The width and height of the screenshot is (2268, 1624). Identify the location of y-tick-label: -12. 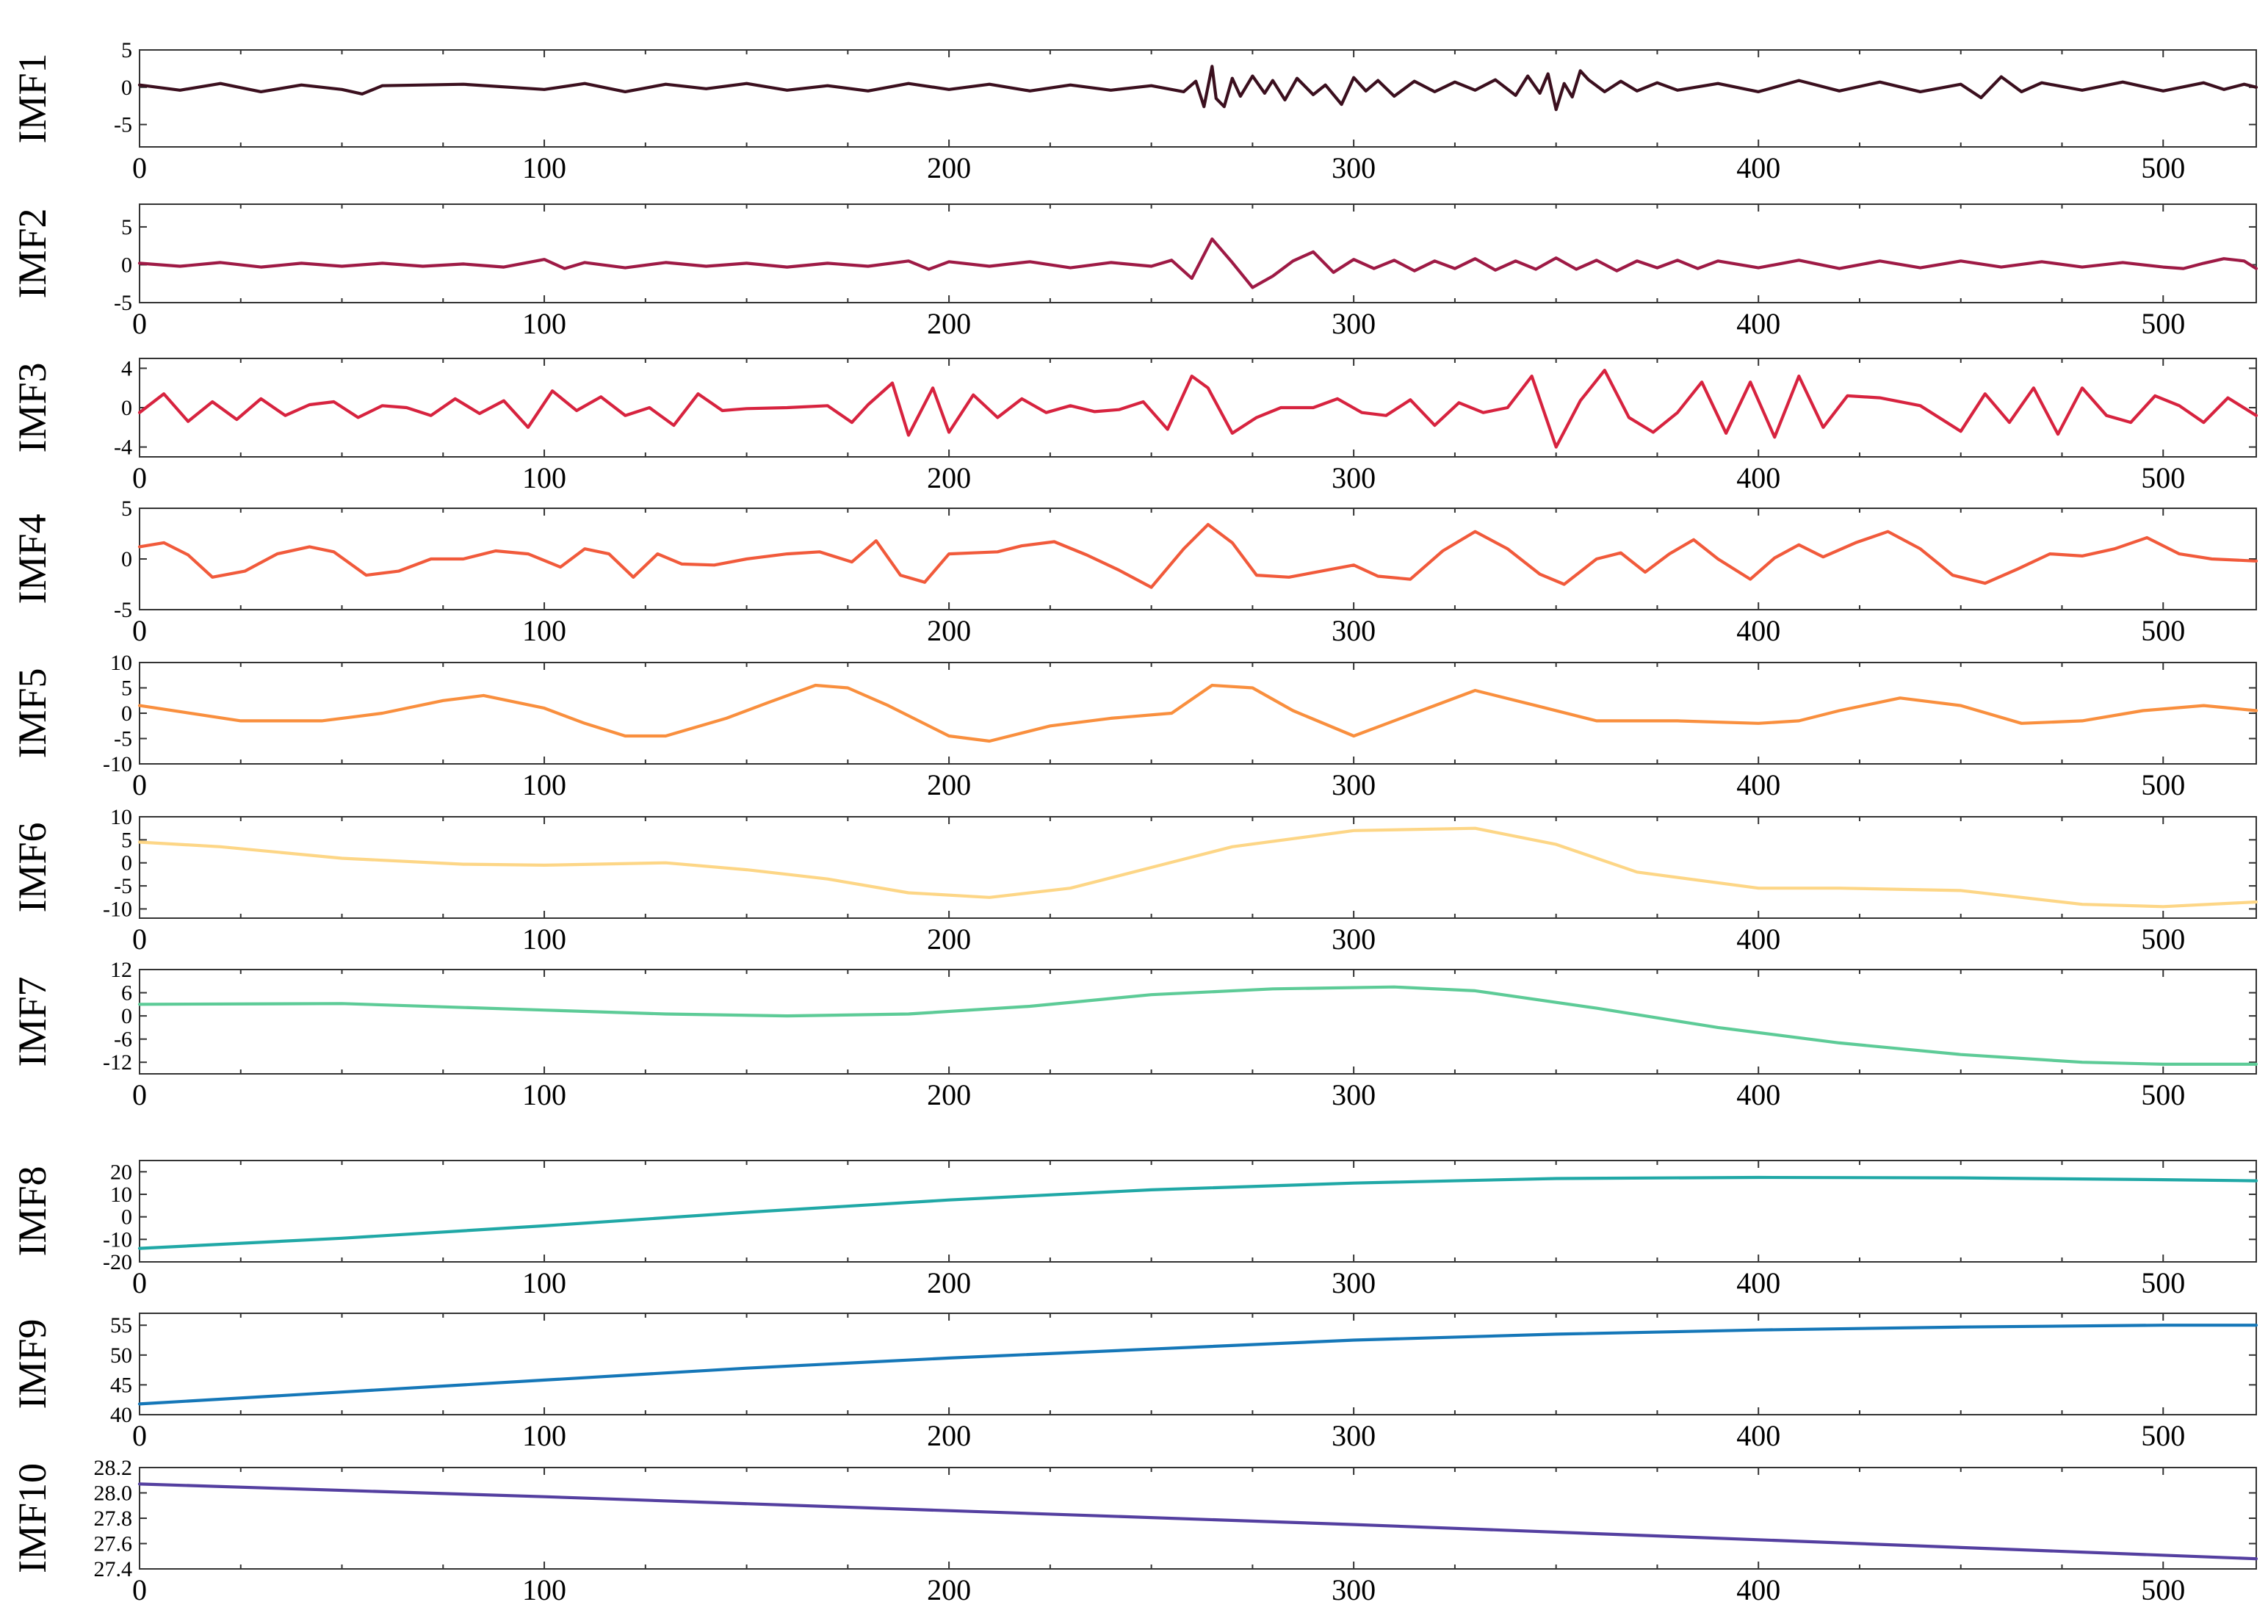
(117, 1062).